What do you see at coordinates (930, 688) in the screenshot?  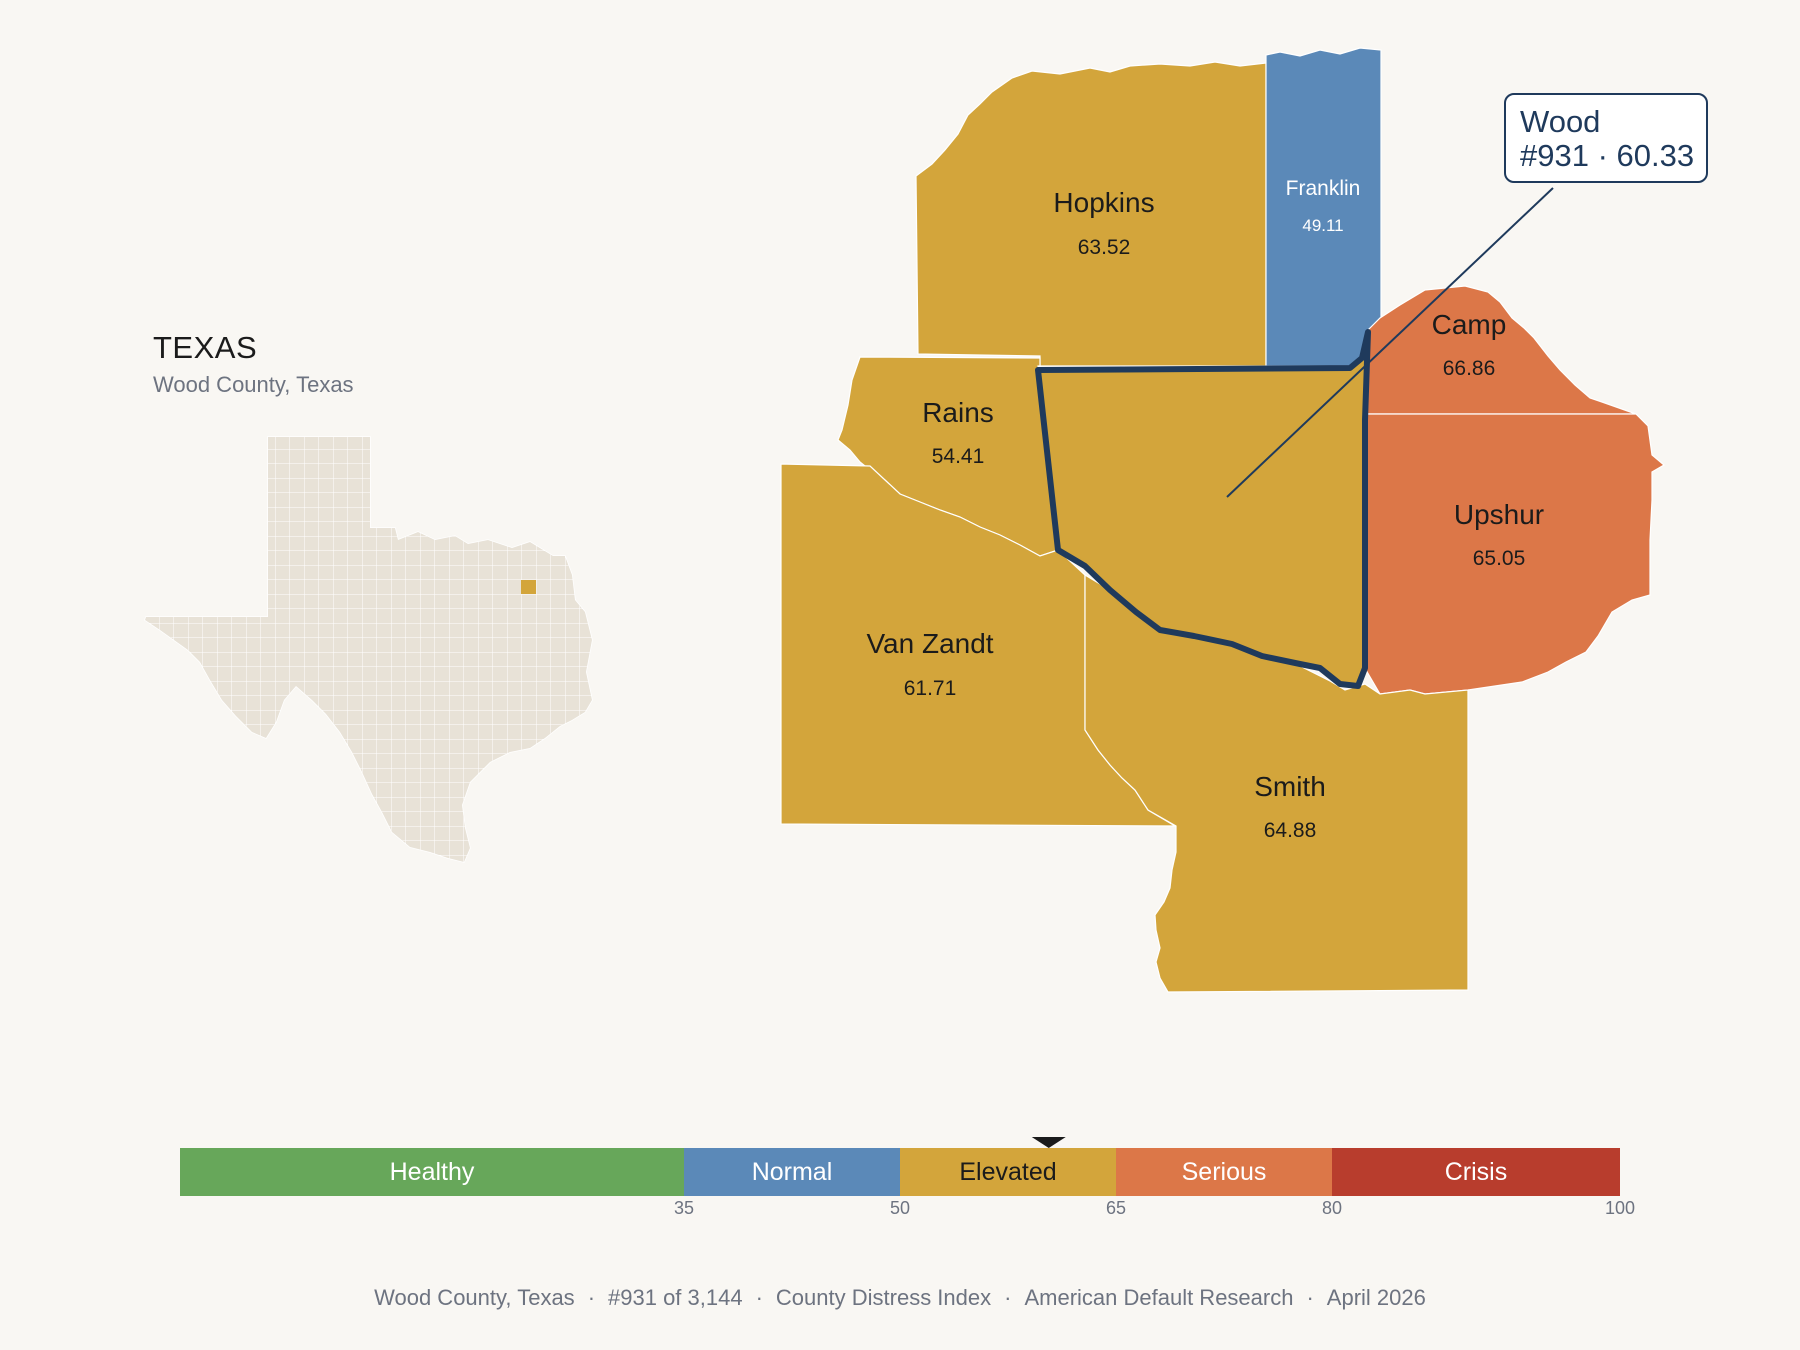 I see `label-vanzandt-value: 61.71` at bounding box center [930, 688].